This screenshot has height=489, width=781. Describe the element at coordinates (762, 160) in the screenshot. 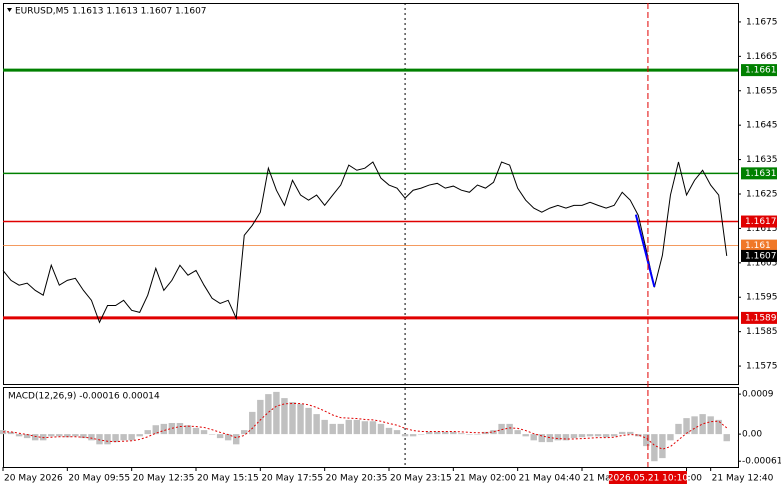

I see `y-tick-label: 1.1635` at that location.